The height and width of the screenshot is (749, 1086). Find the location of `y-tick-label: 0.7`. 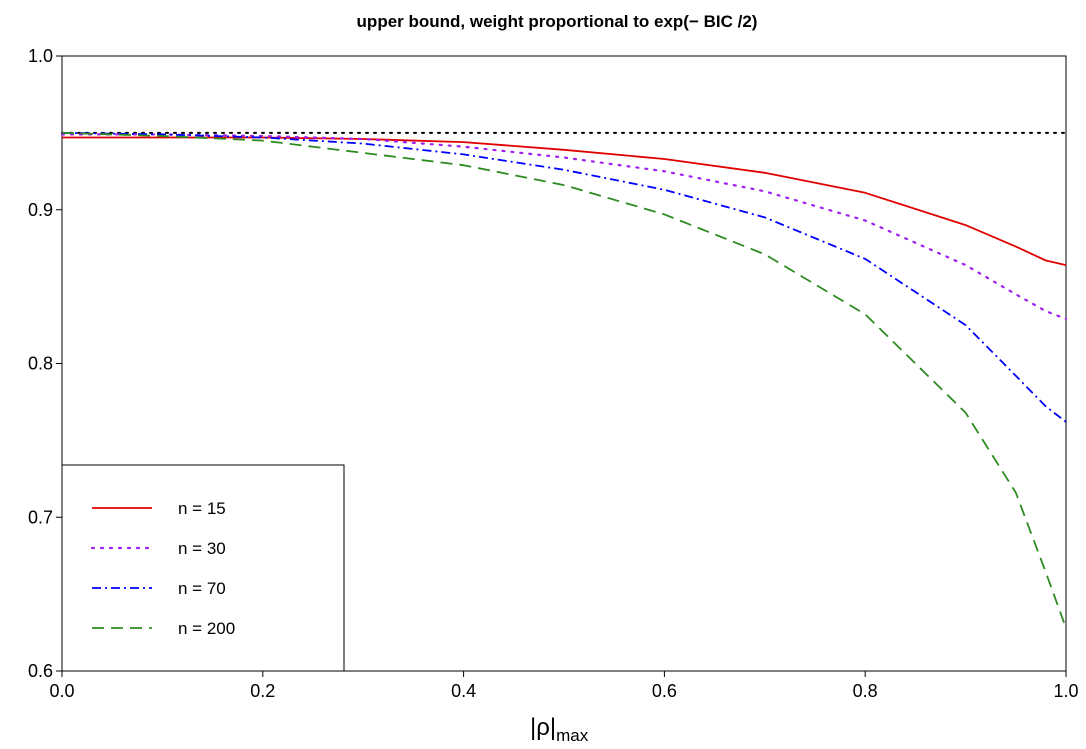

y-tick-label: 0.7 is located at coordinates (40, 517).